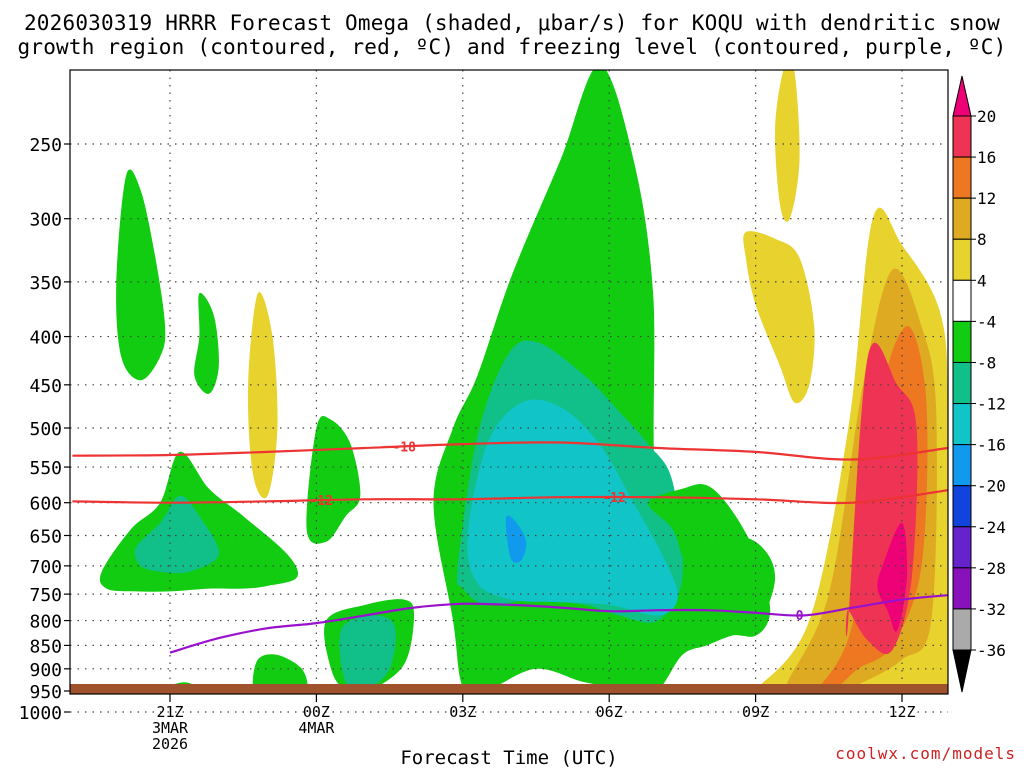 The image size is (1024, 768). I want to click on y-tick-label-550: 550, so click(45, 468).